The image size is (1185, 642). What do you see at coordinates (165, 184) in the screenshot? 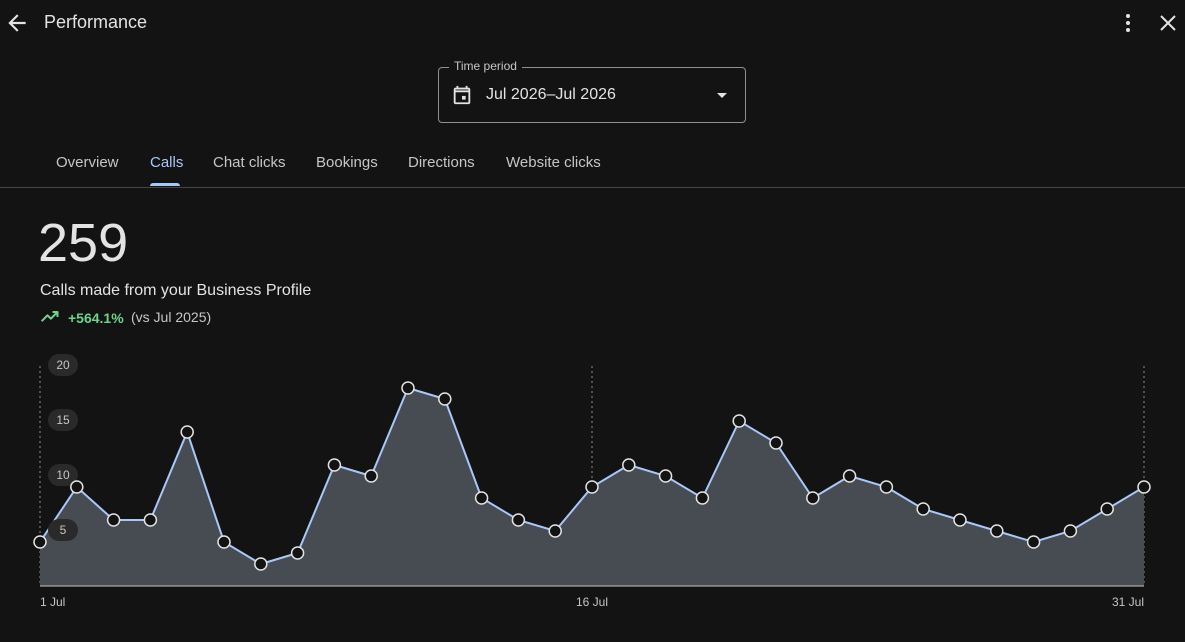
I see `active-tab-indicator` at bounding box center [165, 184].